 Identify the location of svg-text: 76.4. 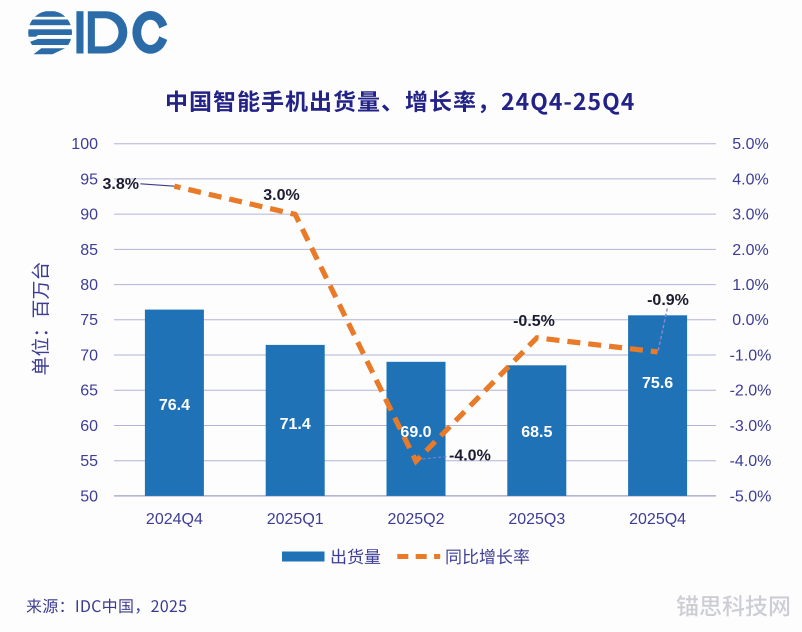
(174, 405).